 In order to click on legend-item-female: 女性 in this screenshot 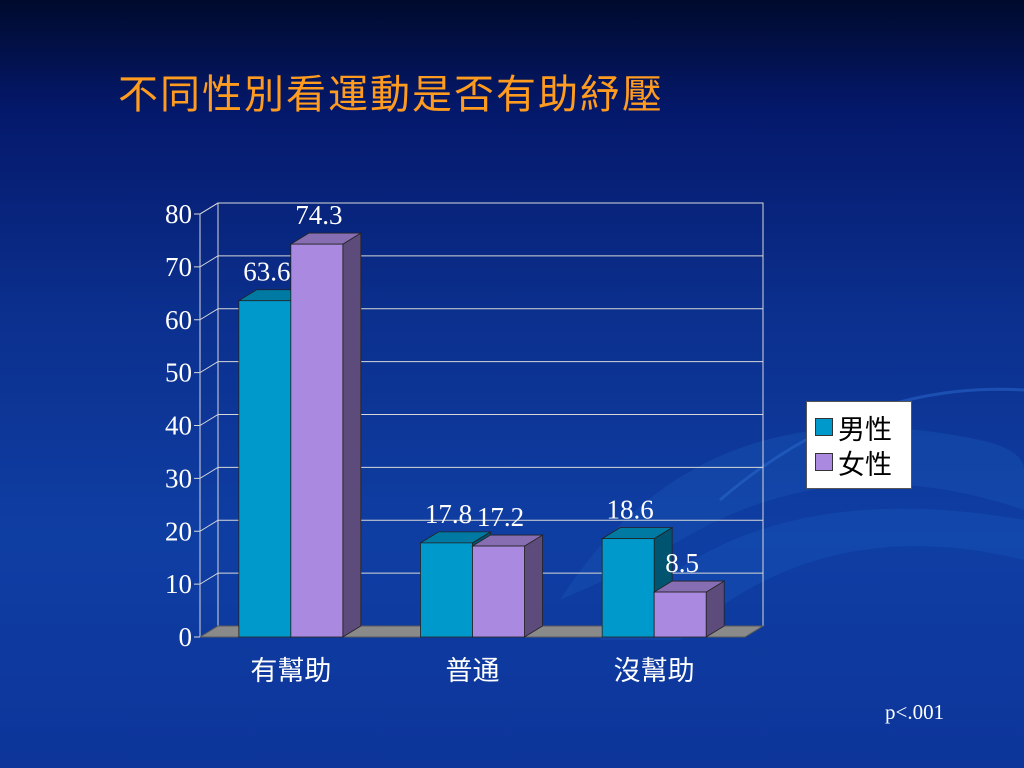, I will do `click(853, 464)`.